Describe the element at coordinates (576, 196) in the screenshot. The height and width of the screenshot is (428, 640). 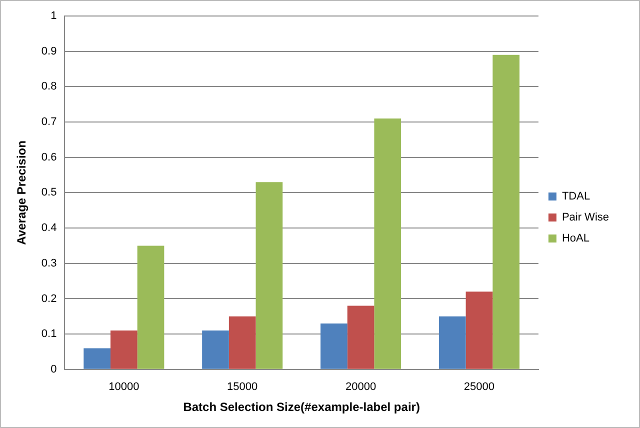
I see `legend-label: TDAL` at that location.